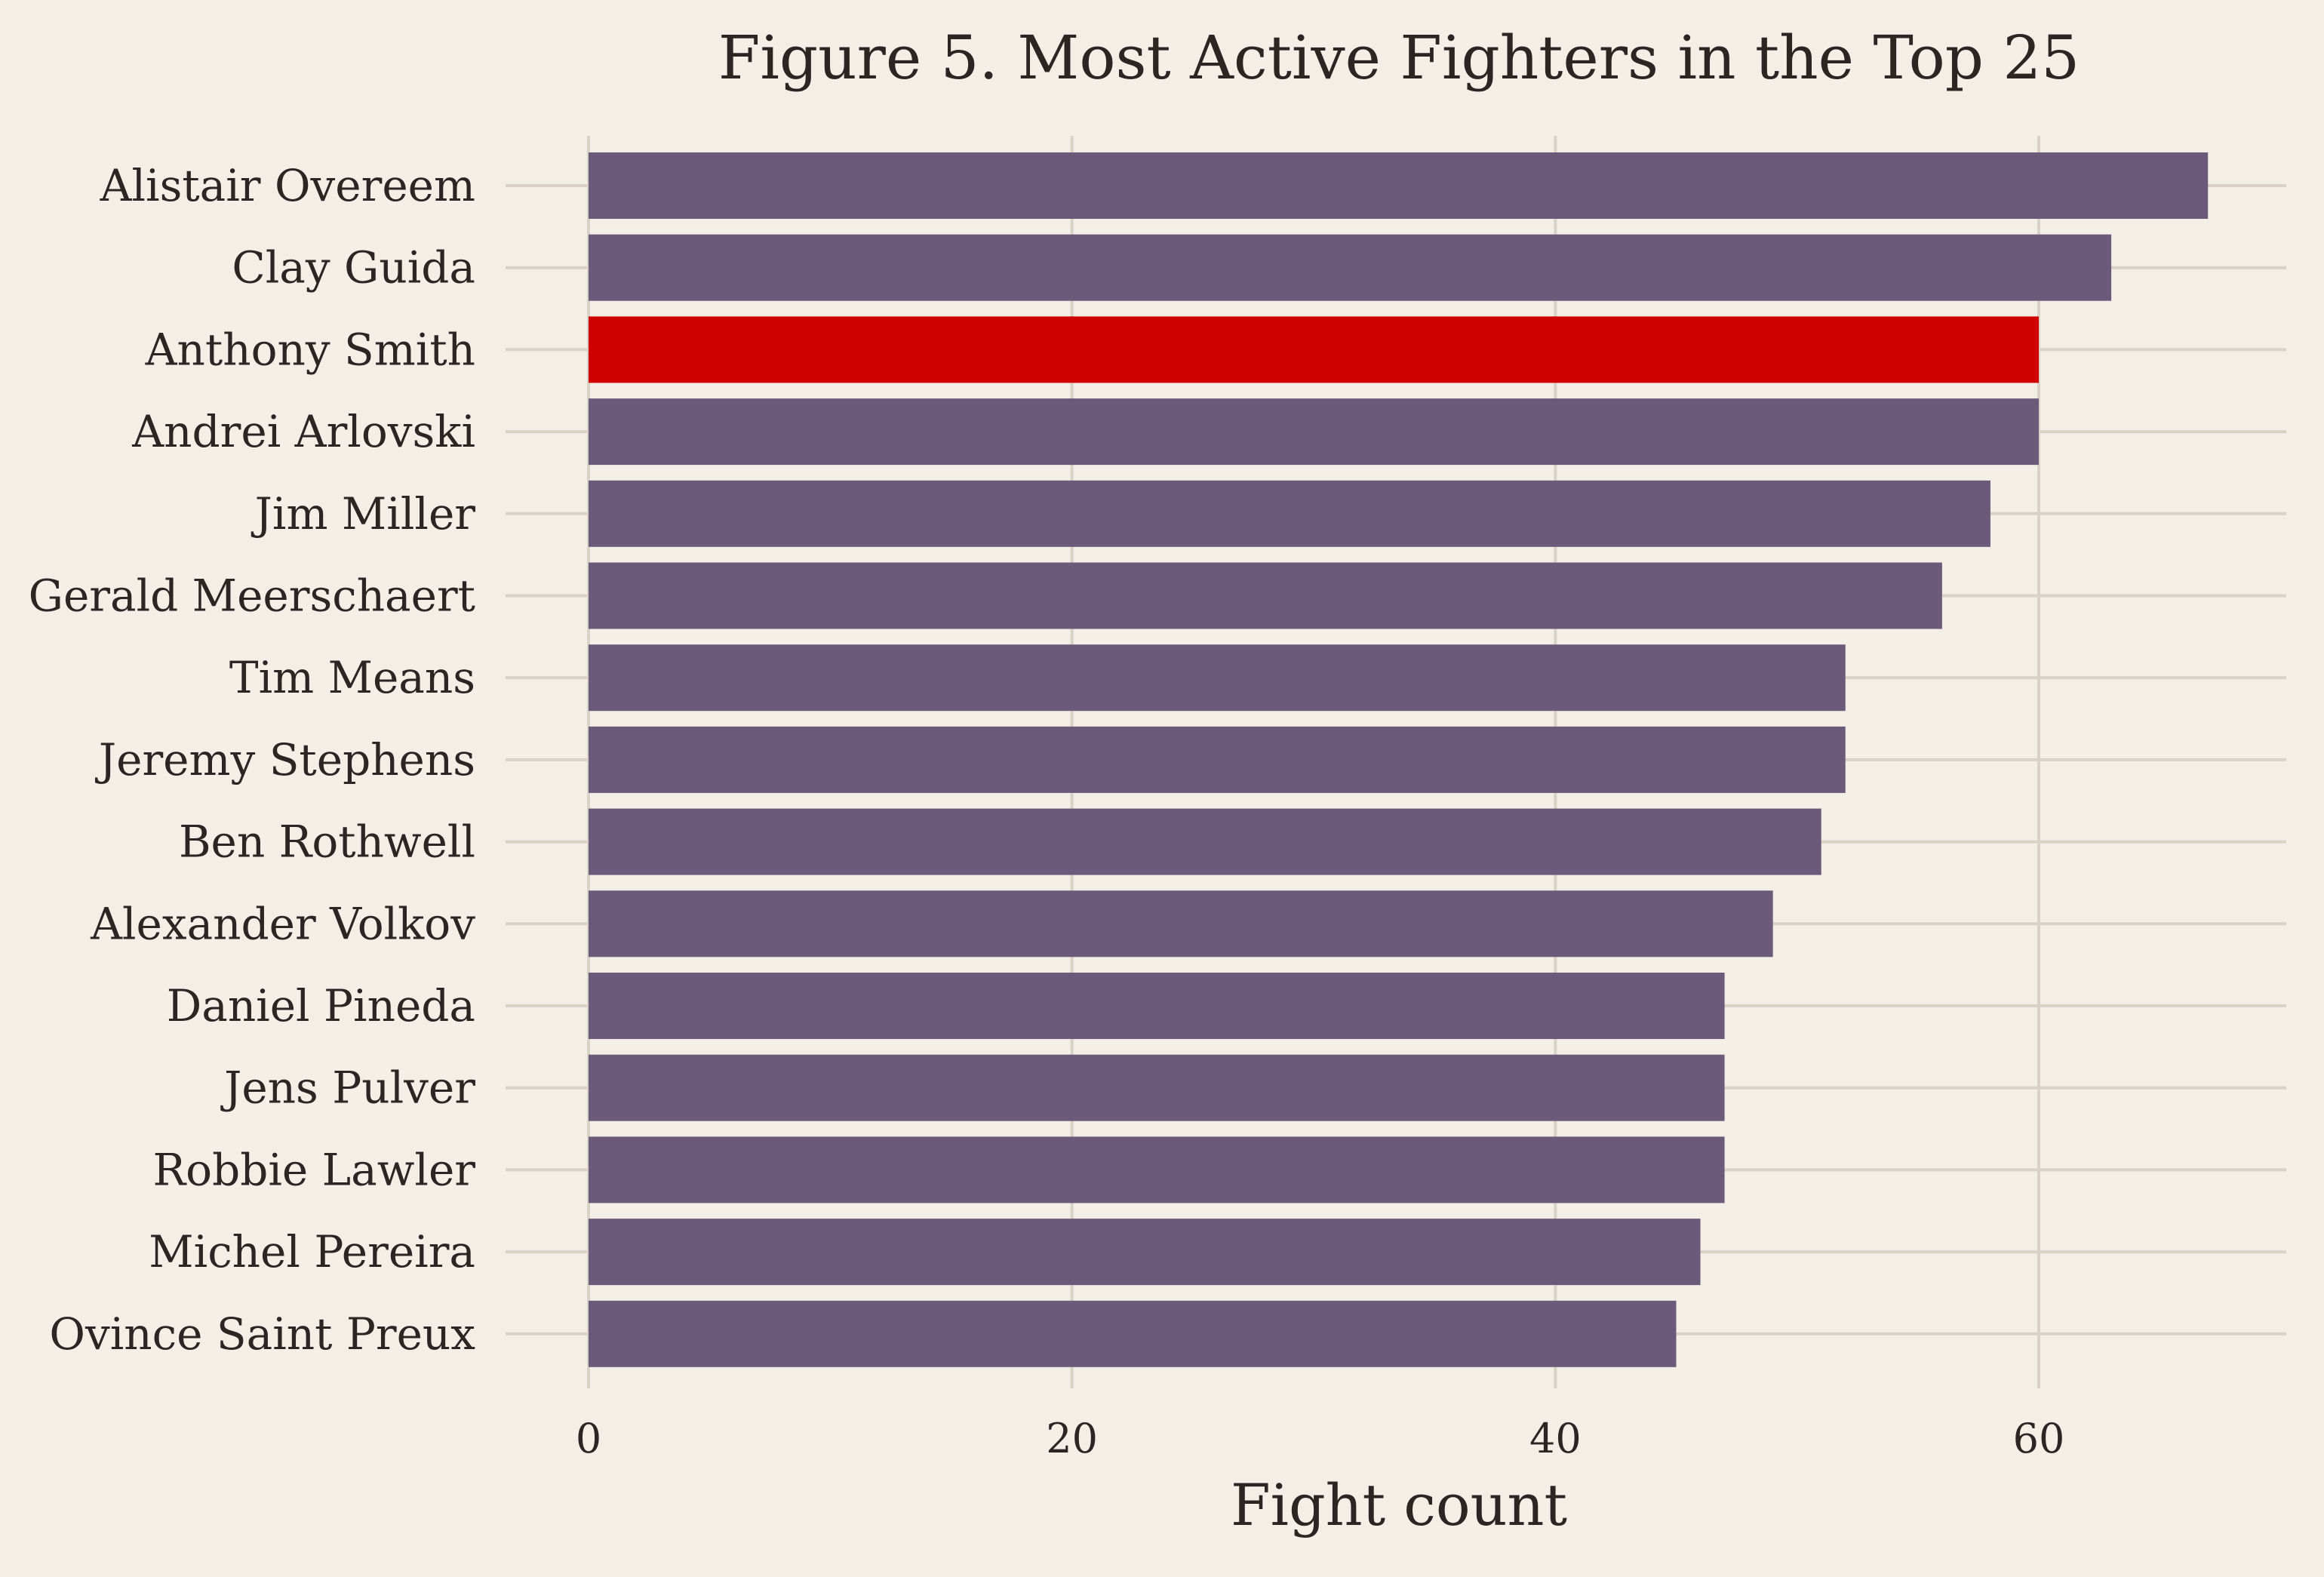  What do you see at coordinates (1314, 432) in the screenshot?
I see `bar-andrei-arlovski` at bounding box center [1314, 432].